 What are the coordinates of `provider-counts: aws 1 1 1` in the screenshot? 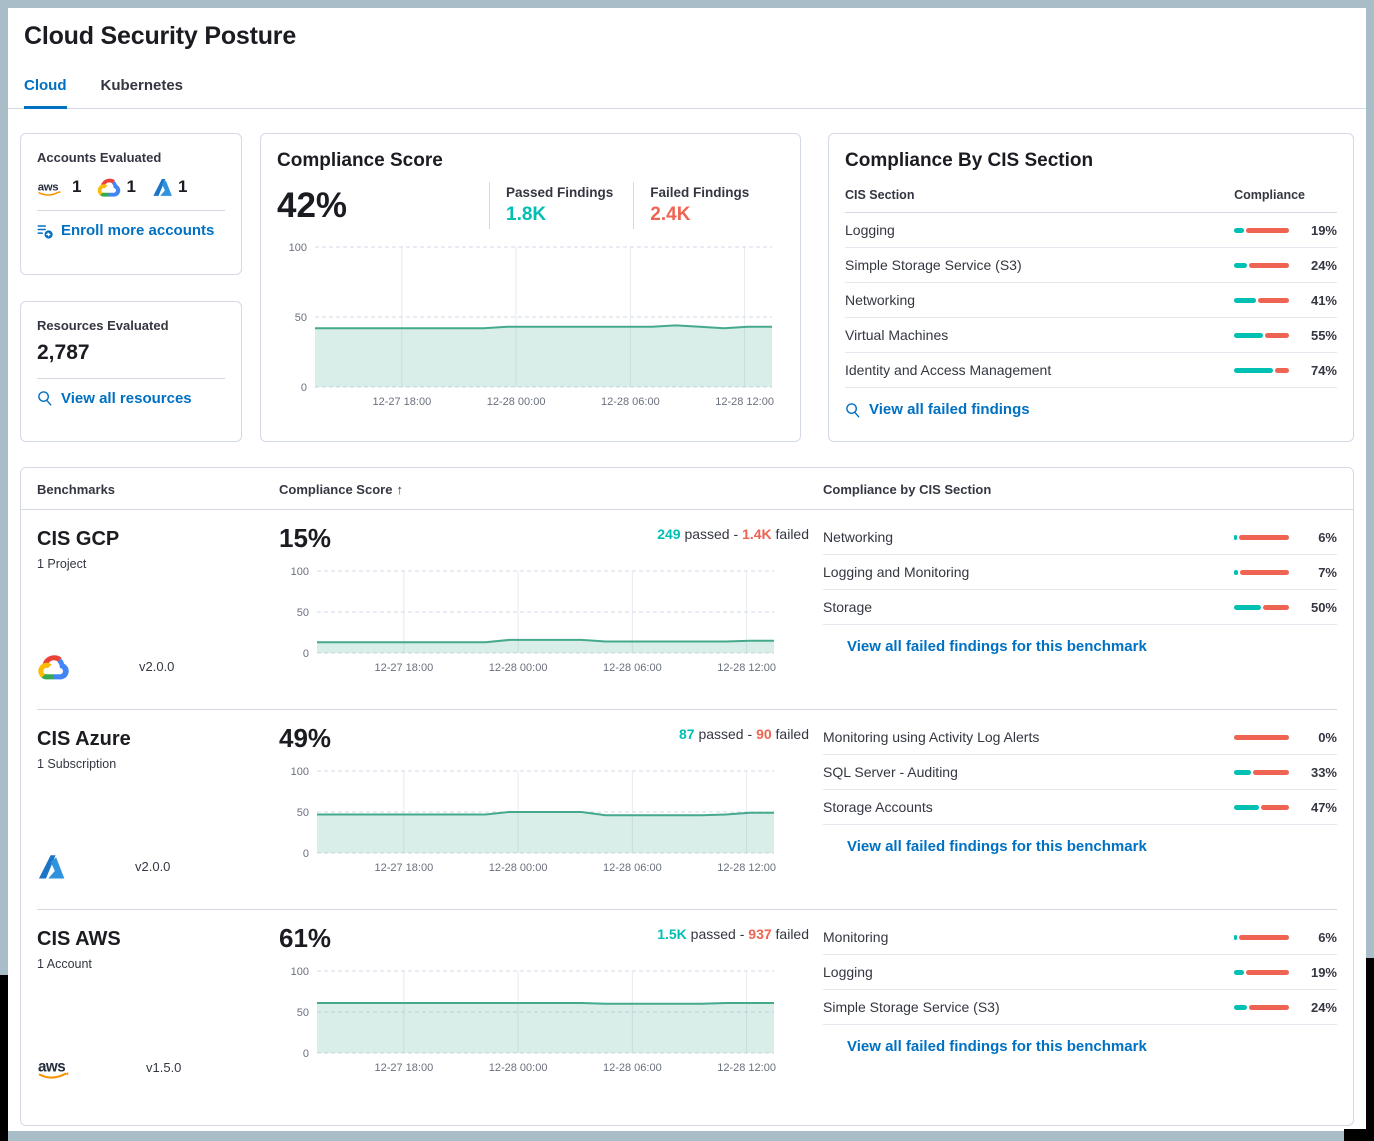 It's located at (131, 187).